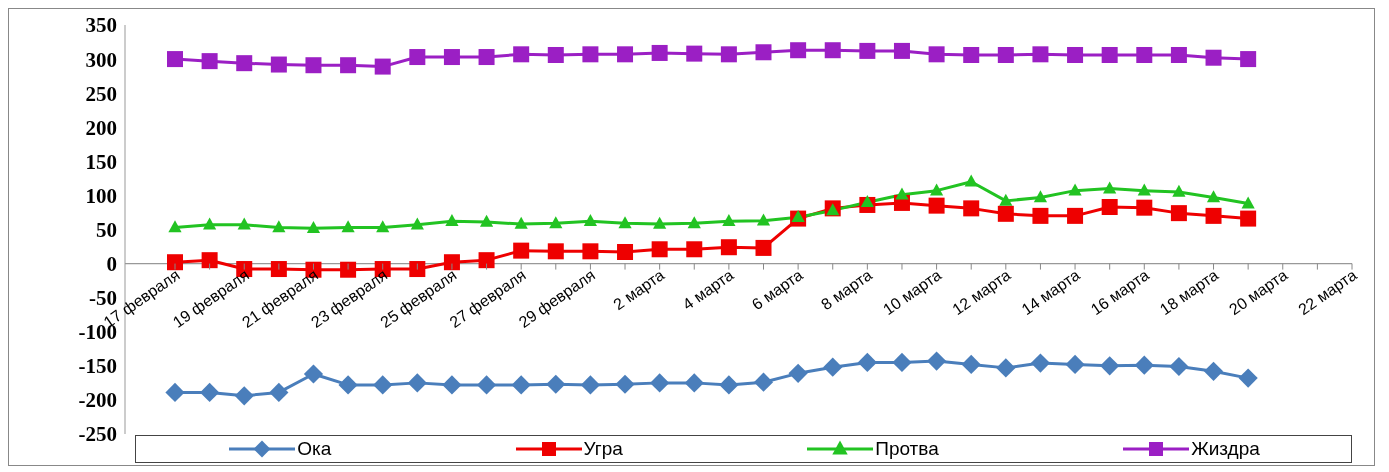 This screenshot has width=1389, height=472. I want to click on y-tick-label: 200, so click(101, 127).